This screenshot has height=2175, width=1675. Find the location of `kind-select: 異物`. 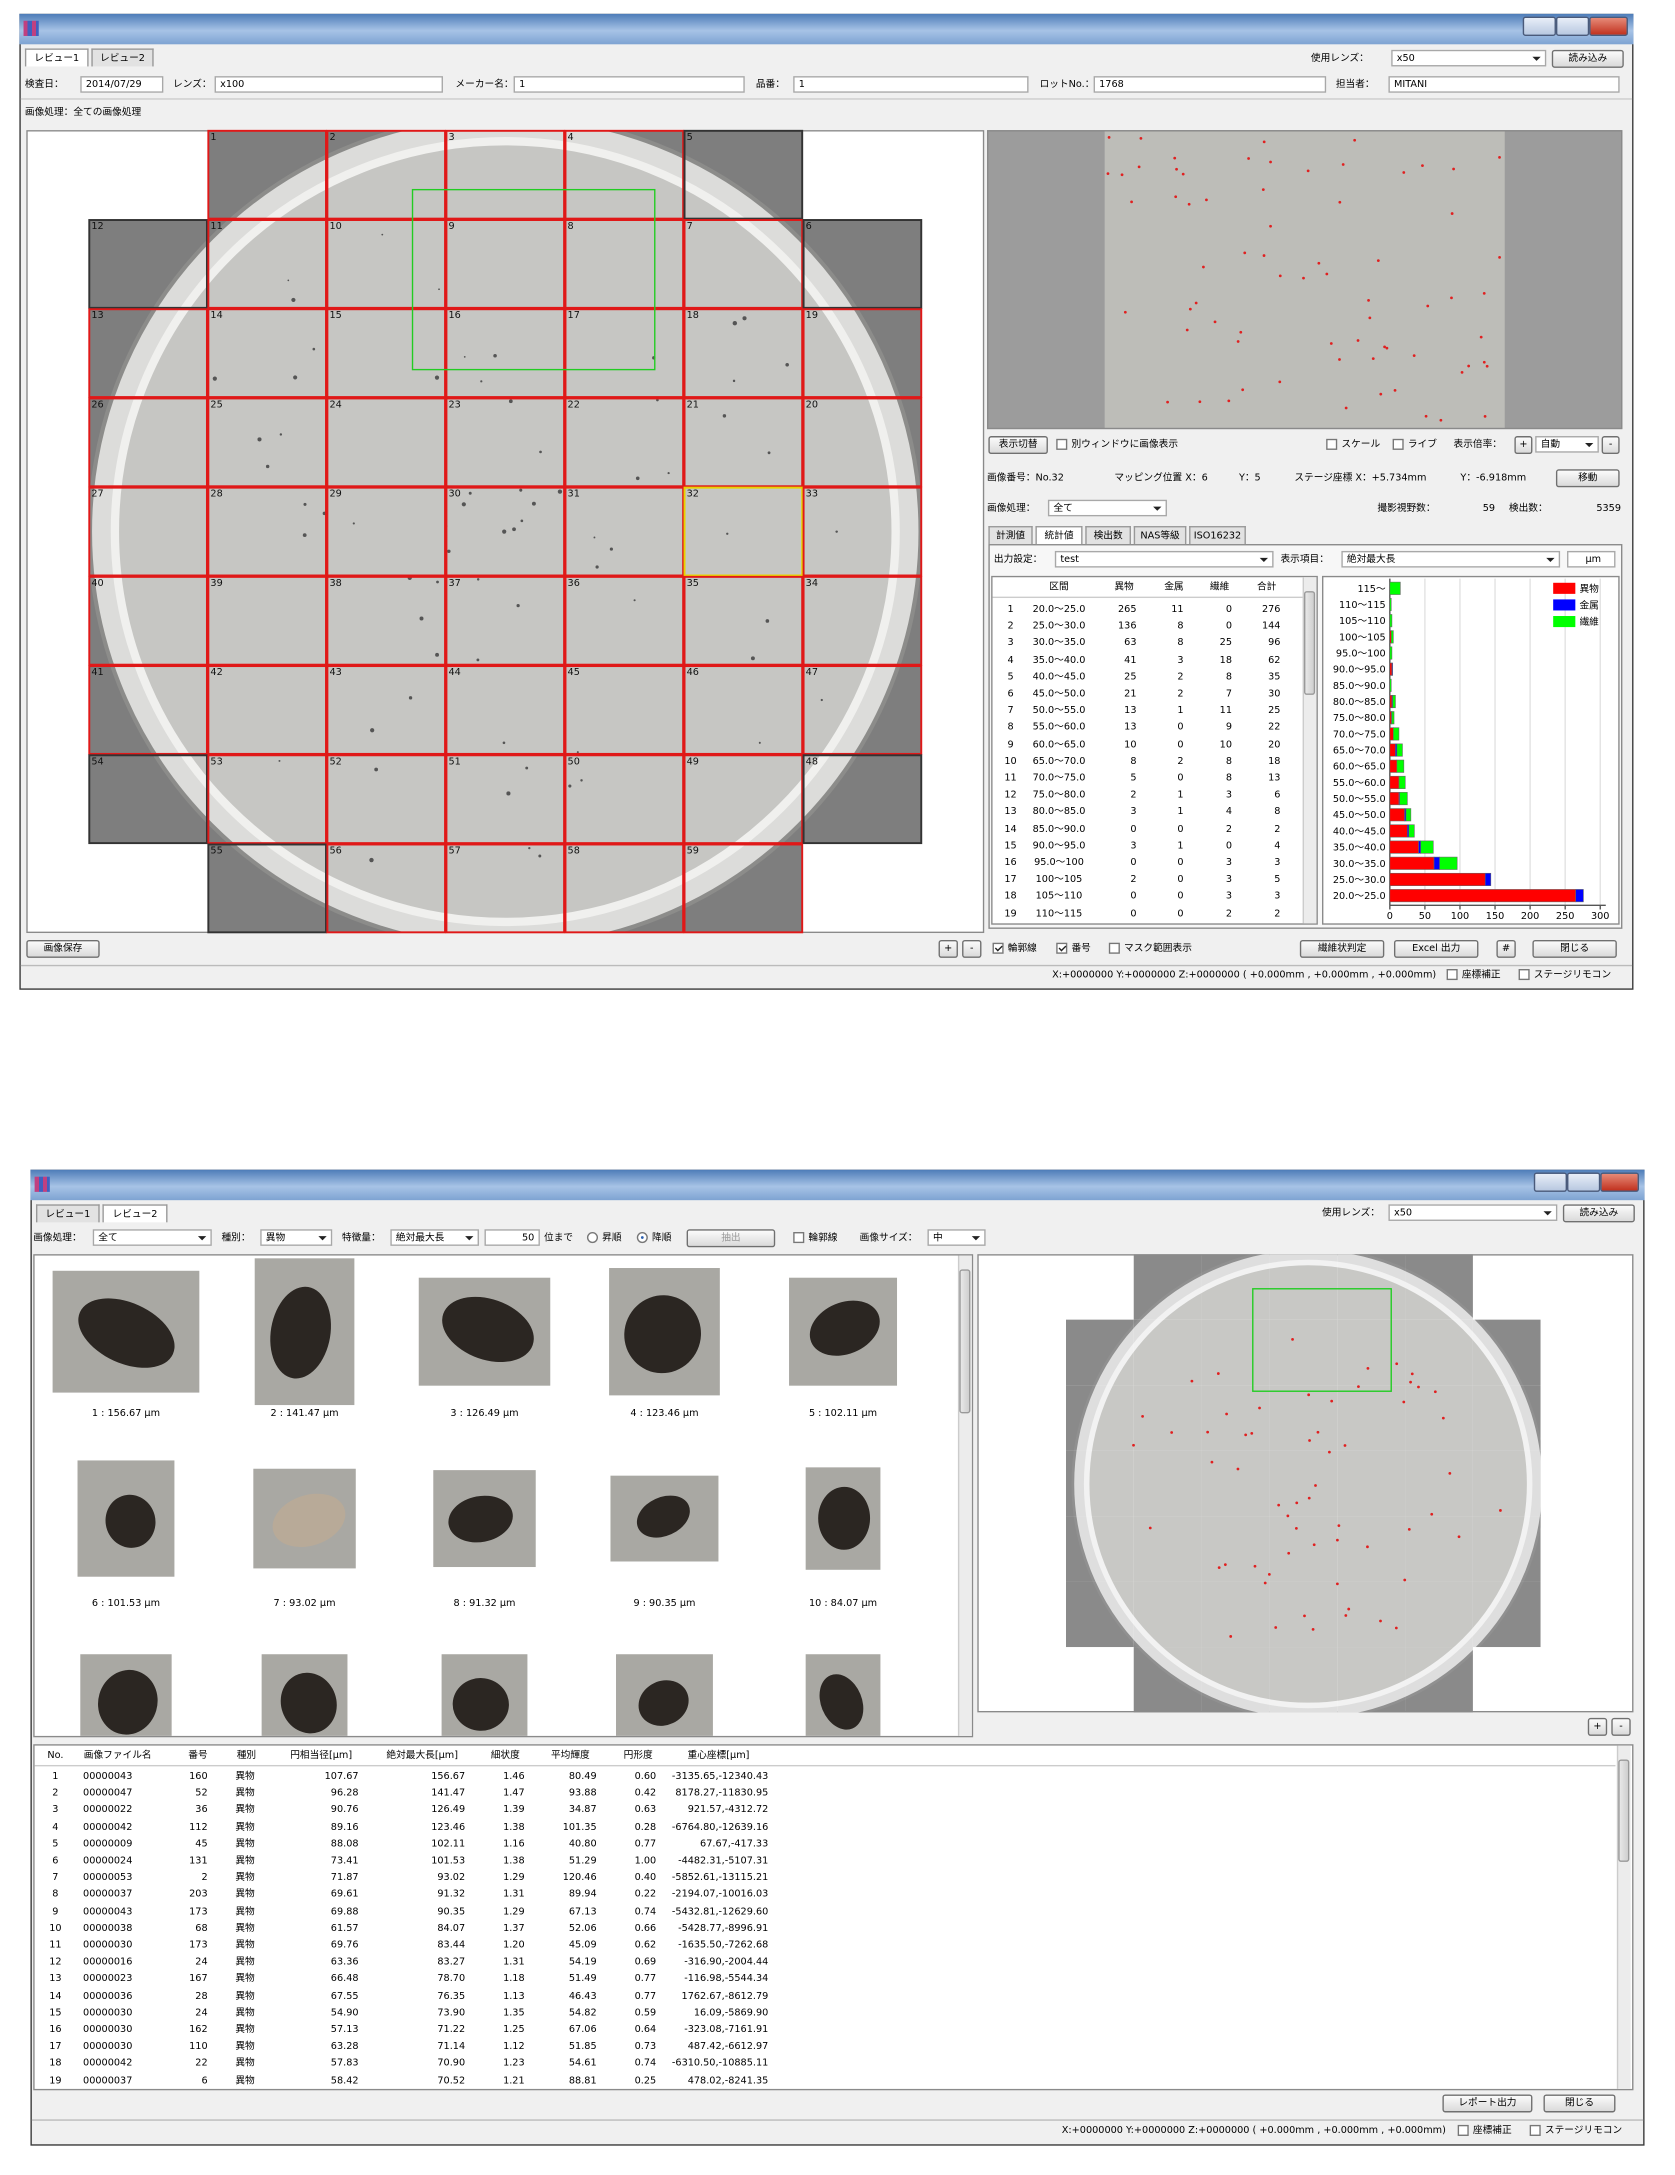

kind-select: 異物 is located at coordinates (296, 1237).